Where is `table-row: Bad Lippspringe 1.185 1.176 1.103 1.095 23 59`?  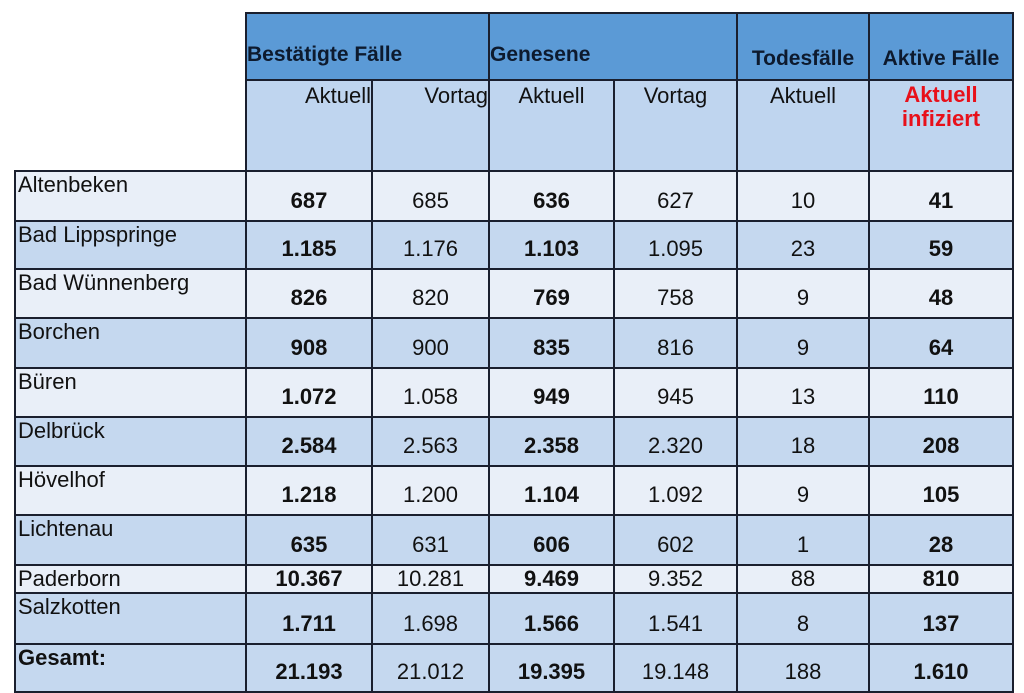
table-row: Bad Lippspringe 1.185 1.176 1.103 1.095 23 59 is located at coordinates (514, 245).